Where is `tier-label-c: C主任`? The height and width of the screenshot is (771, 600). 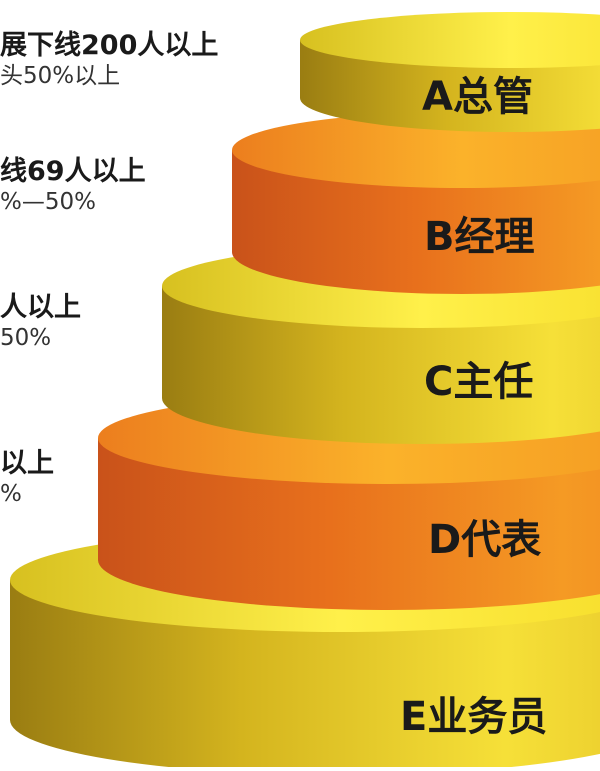
tier-label-c: C主任 is located at coordinates (478, 382).